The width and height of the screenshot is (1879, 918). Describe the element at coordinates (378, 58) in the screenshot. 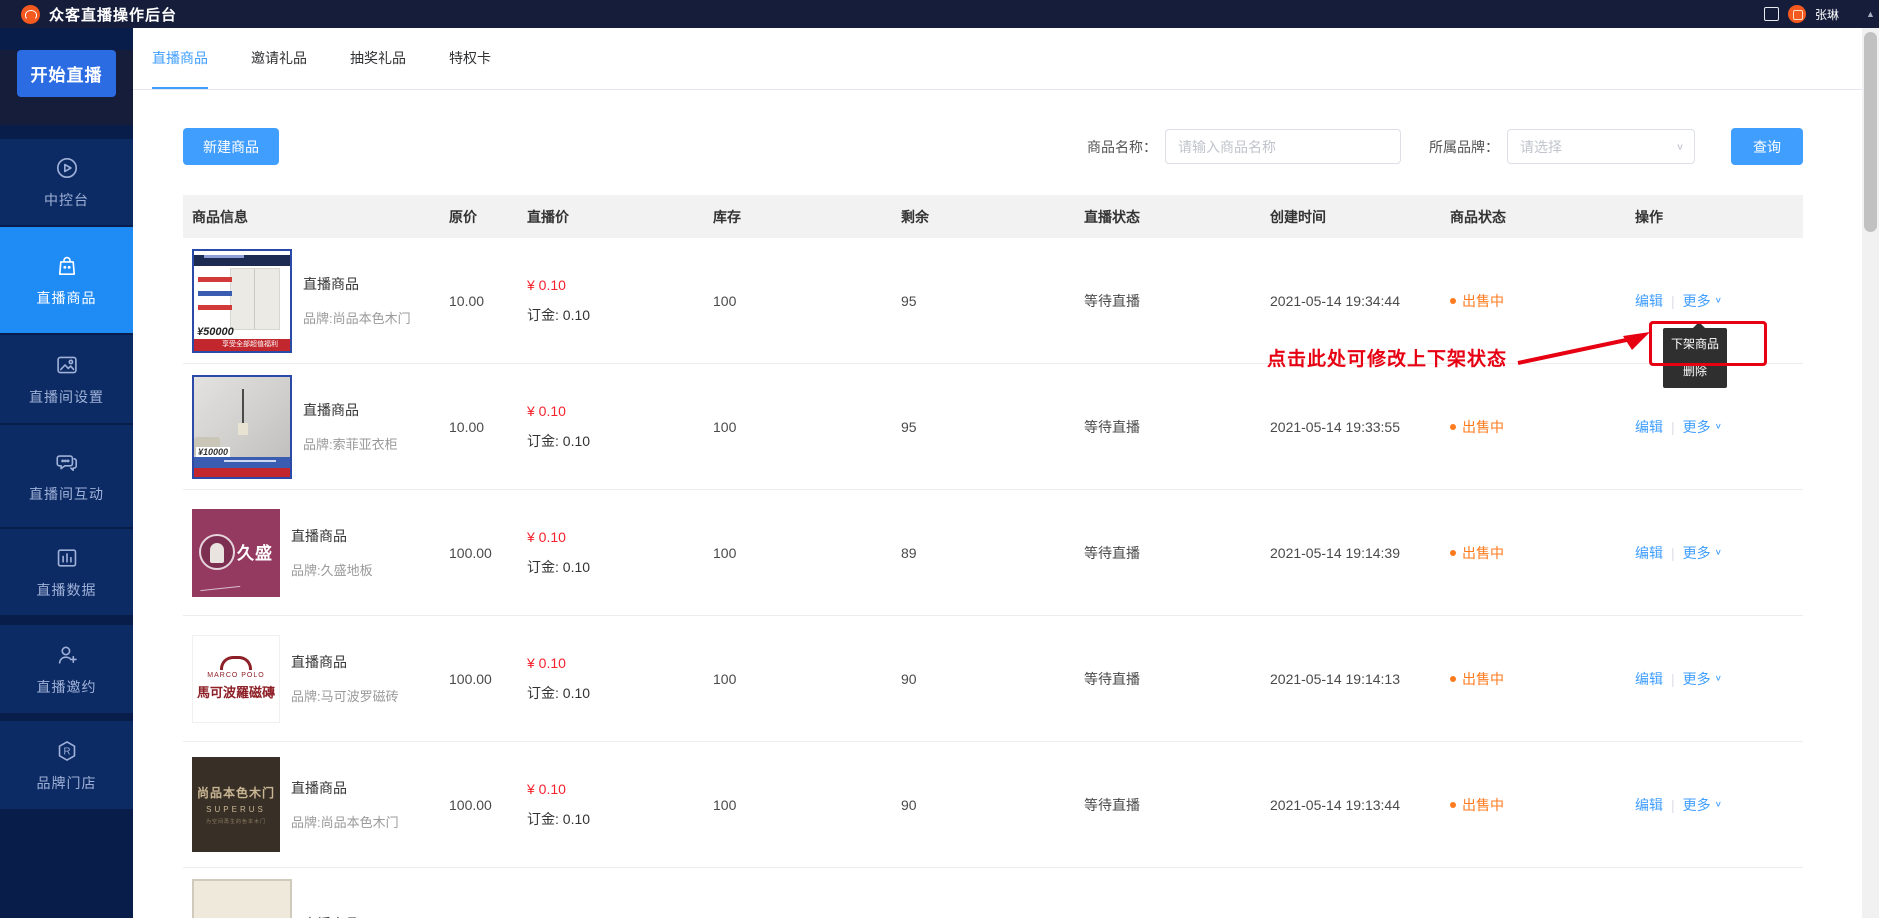

I see `tab-抽奖礼品: 抽奖礼品` at that location.